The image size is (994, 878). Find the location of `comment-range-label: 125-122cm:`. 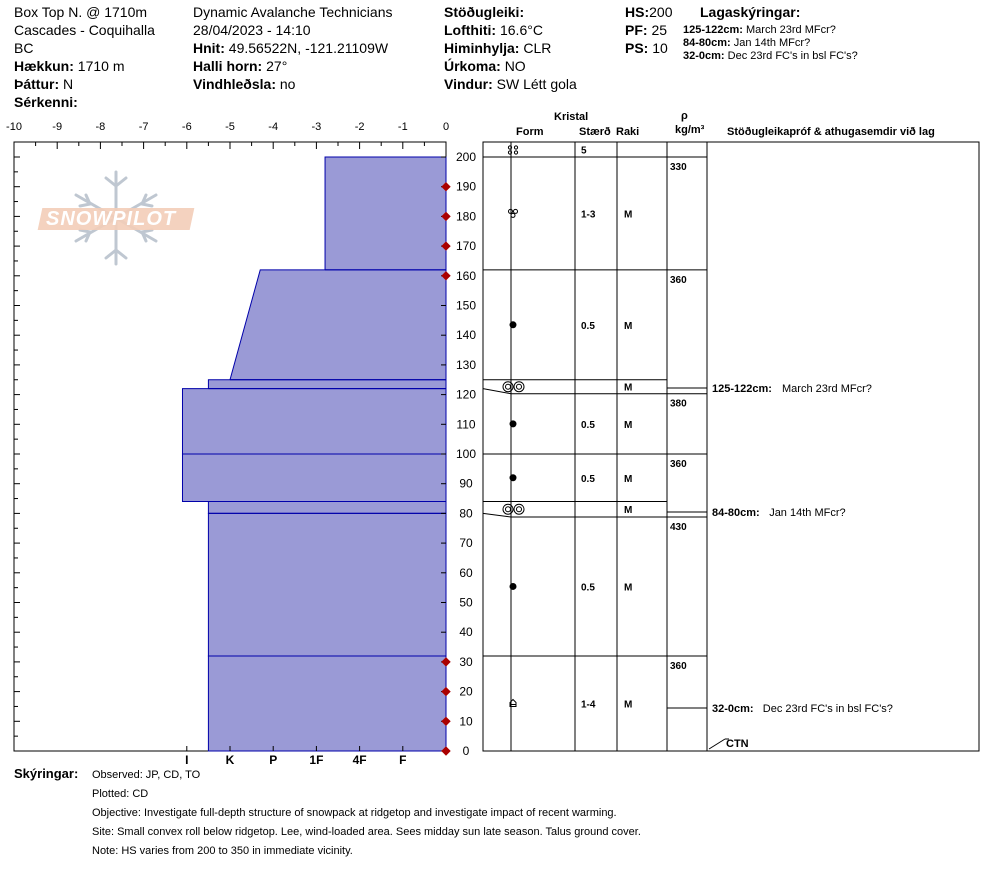

comment-range-label: 125-122cm: is located at coordinates (742, 389).